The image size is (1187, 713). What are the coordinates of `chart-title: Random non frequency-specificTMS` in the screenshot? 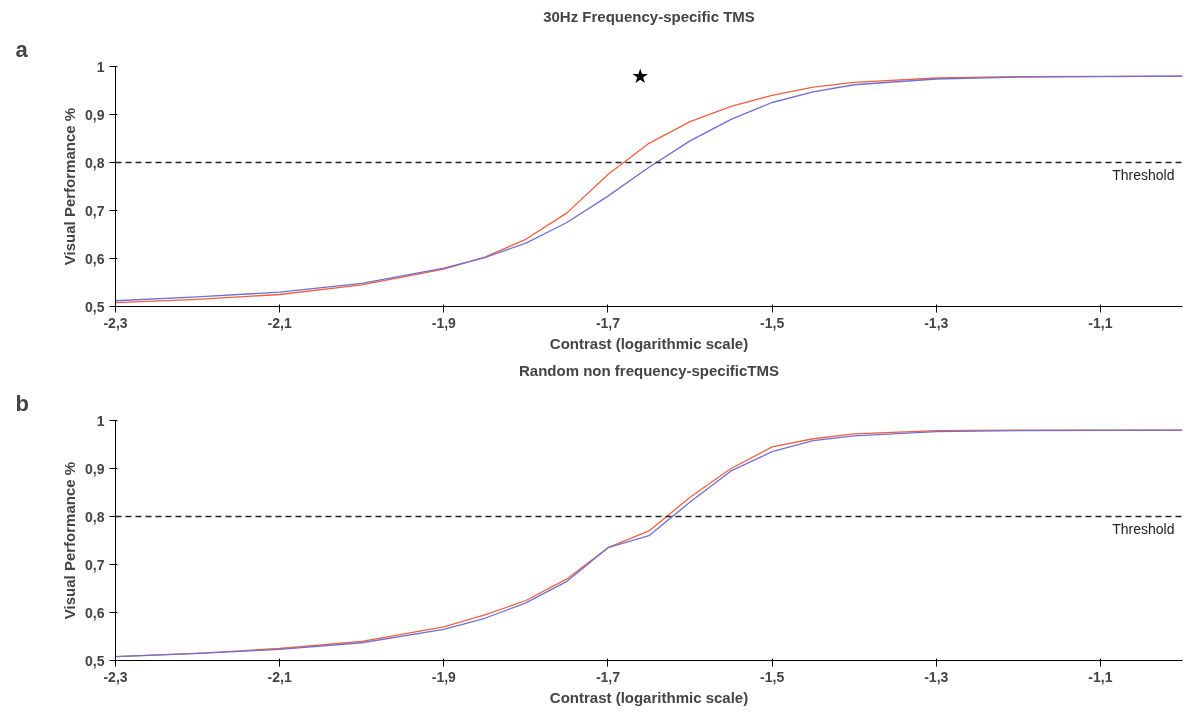 It's located at (649, 370).